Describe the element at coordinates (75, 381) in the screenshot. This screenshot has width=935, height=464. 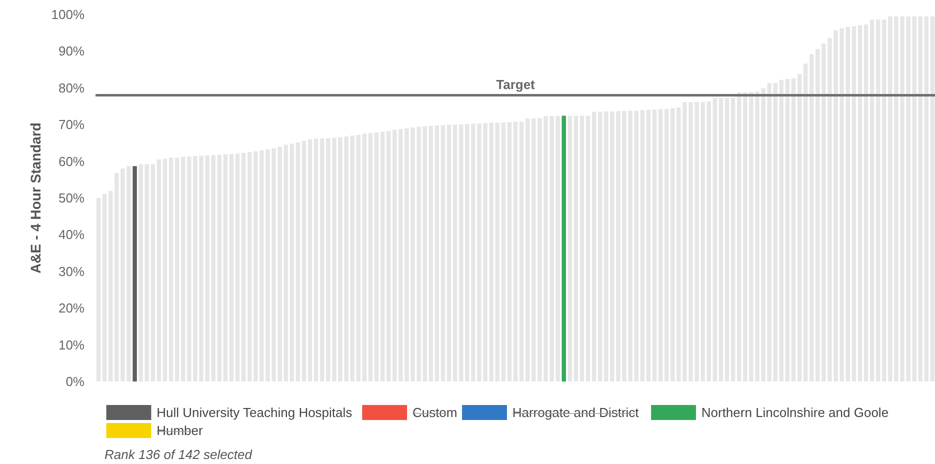
I see `y-tick-label: 0%` at that location.